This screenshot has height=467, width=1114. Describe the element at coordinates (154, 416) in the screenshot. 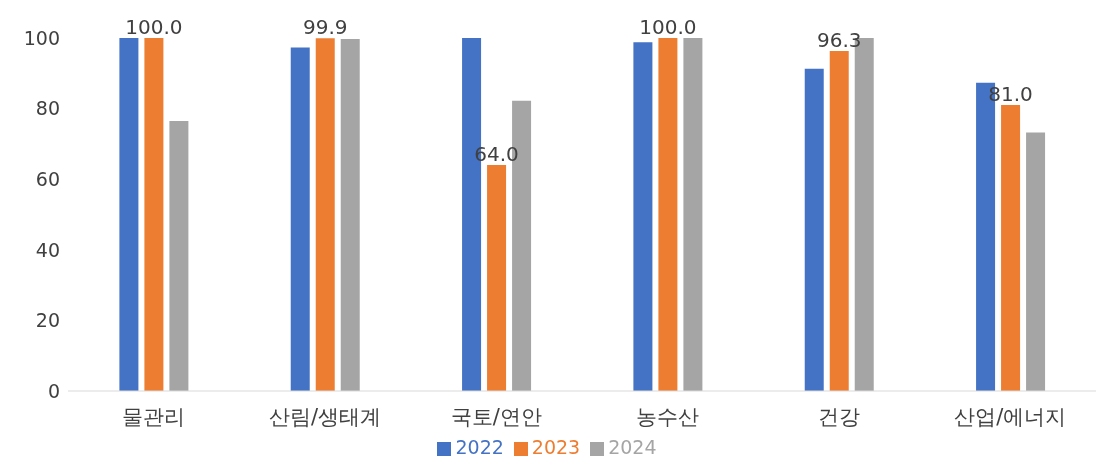

I see `x-tick-label: 물관리` at that location.